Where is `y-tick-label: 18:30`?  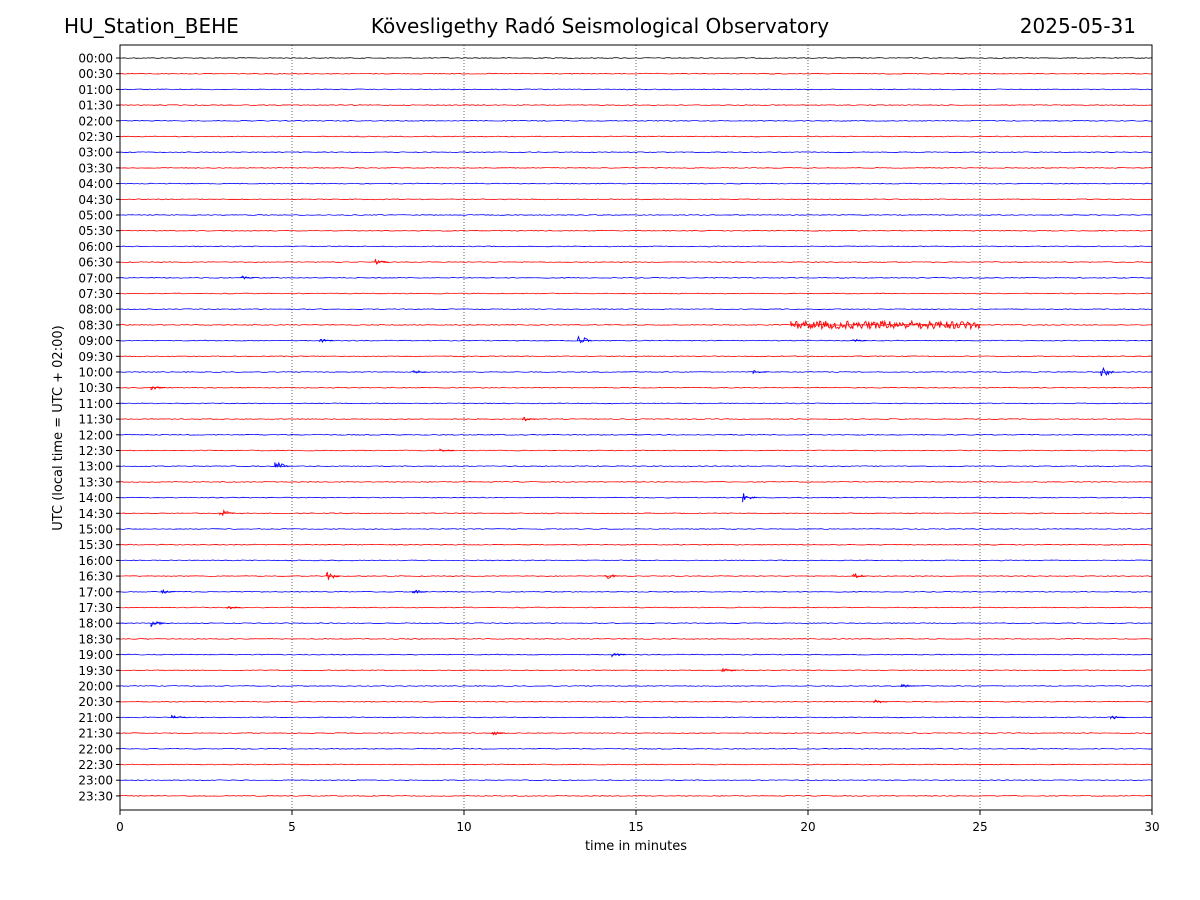
y-tick-label: 18:30 is located at coordinates (95, 639).